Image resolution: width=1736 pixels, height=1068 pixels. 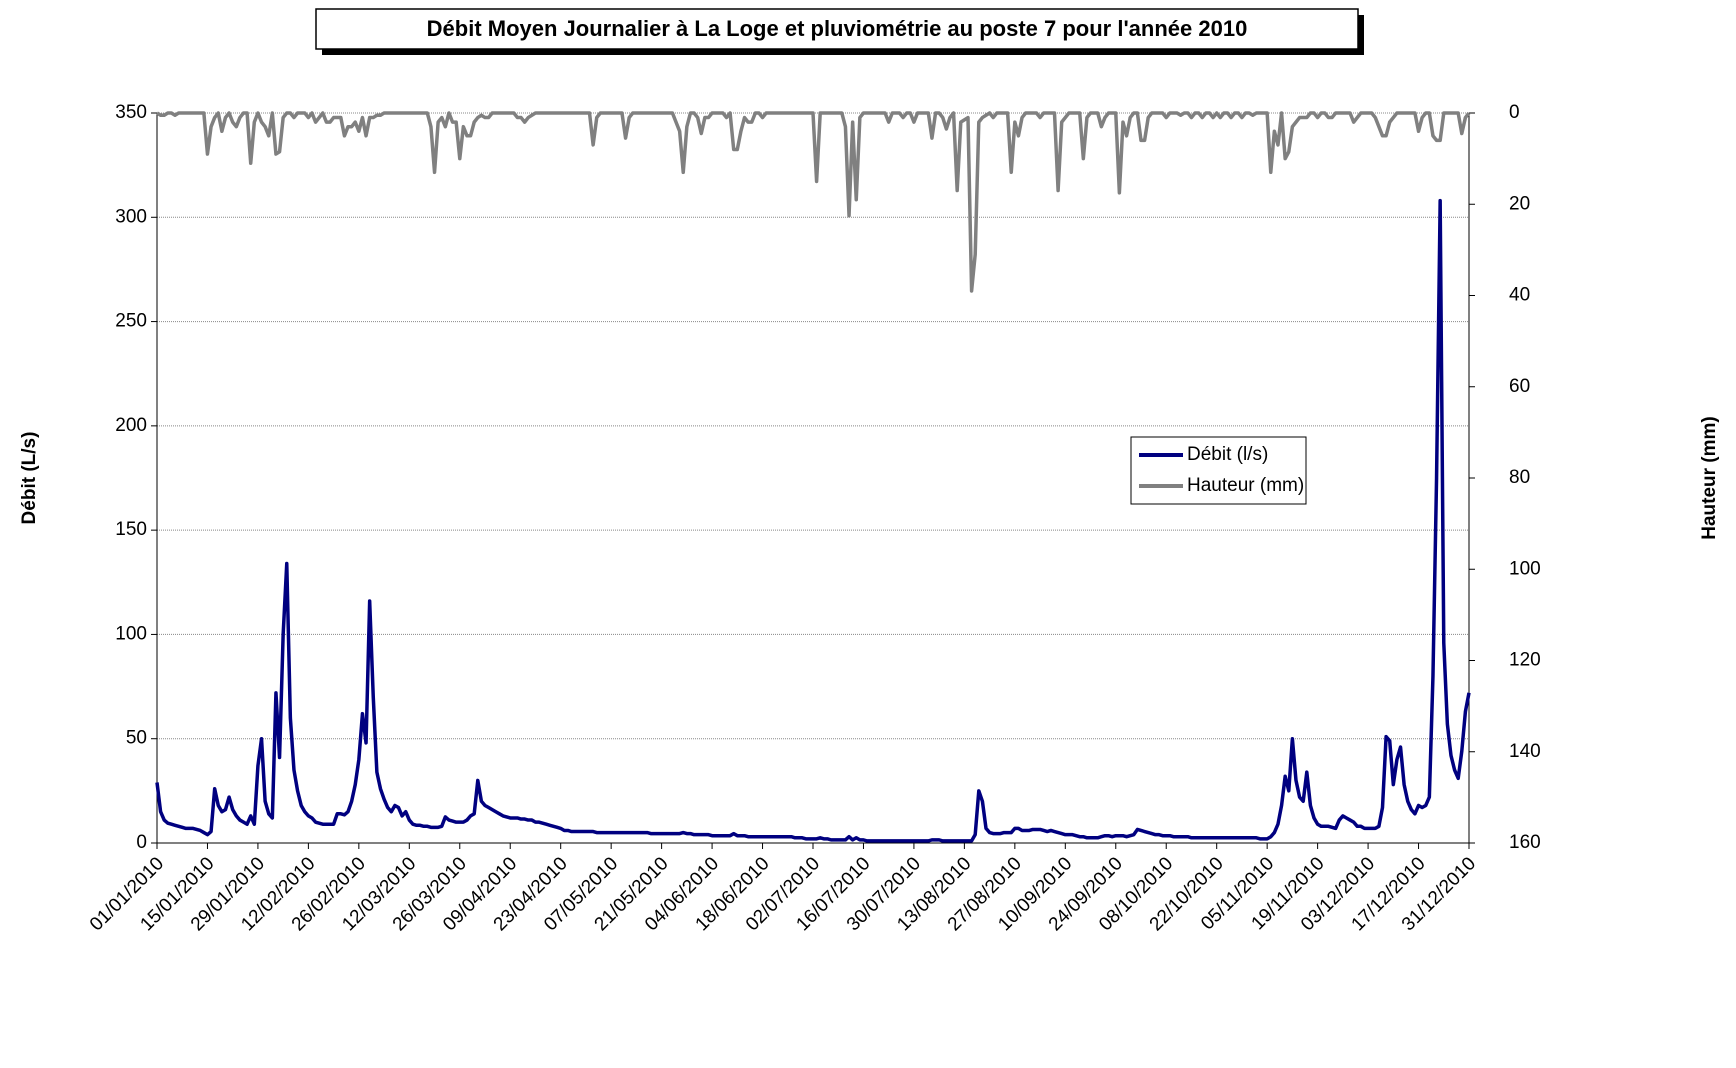 I want to click on y-tick-label: 250, so click(x=131, y=321).